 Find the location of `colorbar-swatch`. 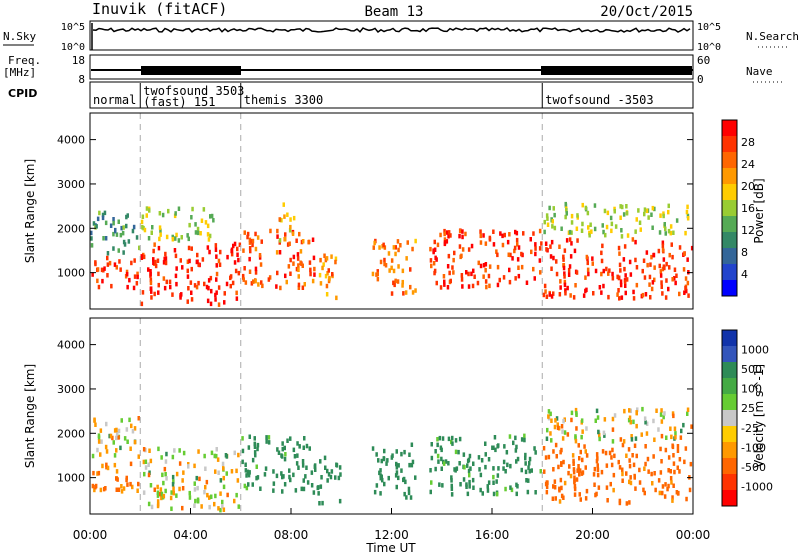

colorbar-swatch is located at coordinates (729, 256).